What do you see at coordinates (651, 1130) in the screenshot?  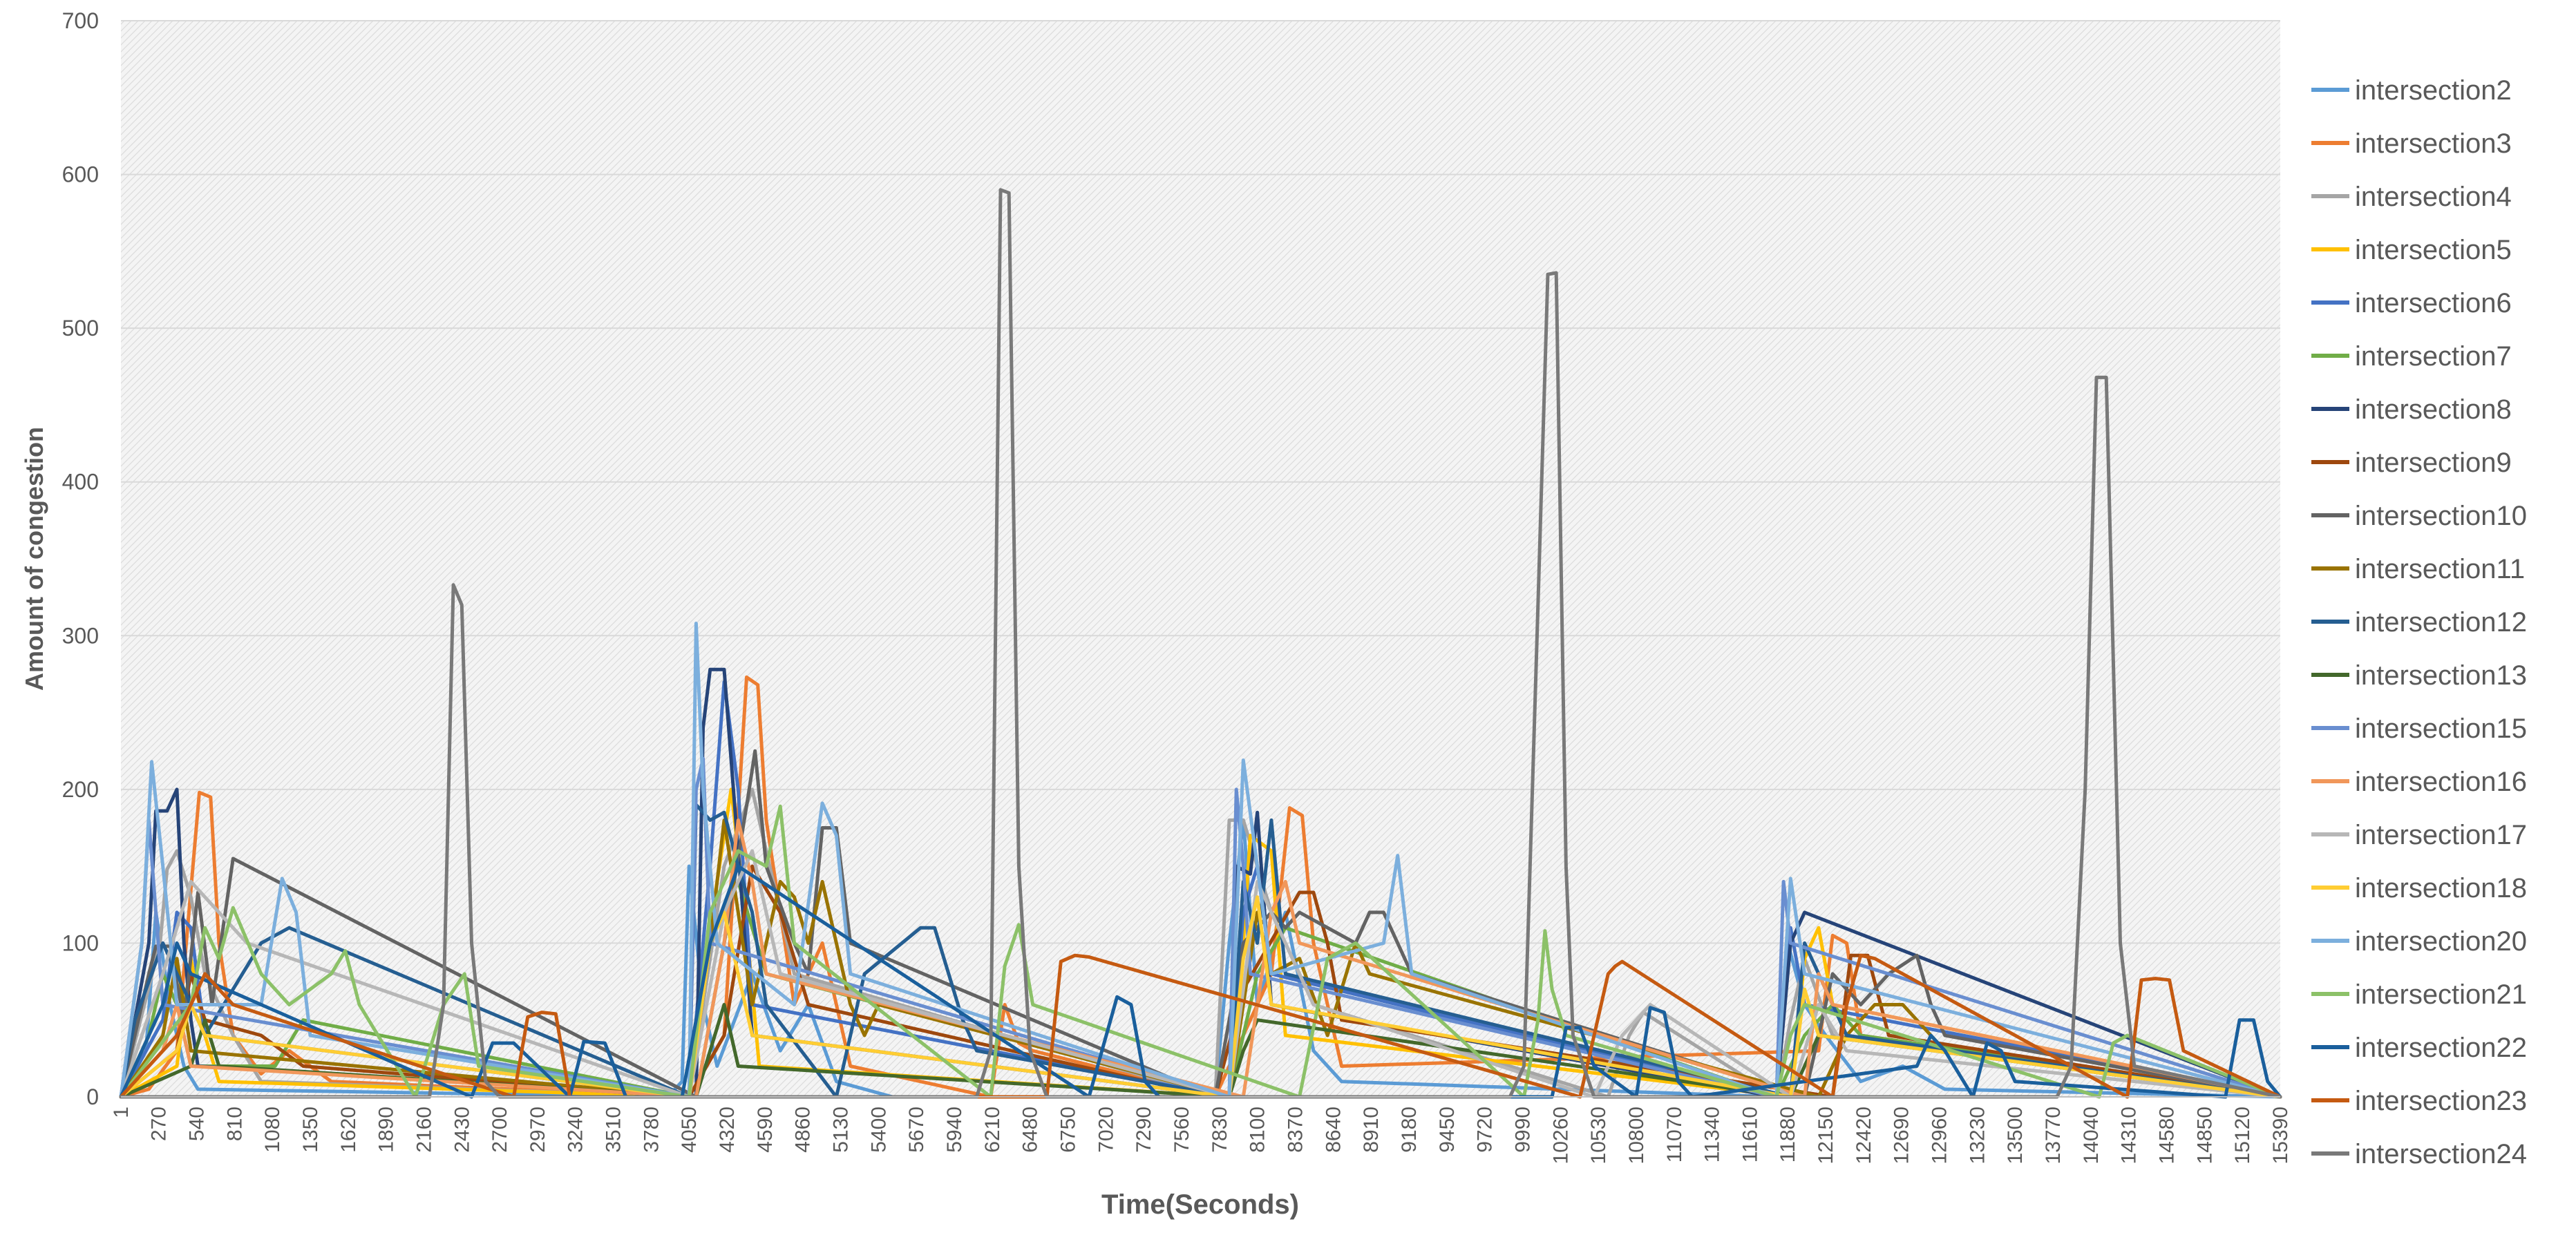 I see `x-tick-label: 3780` at bounding box center [651, 1130].